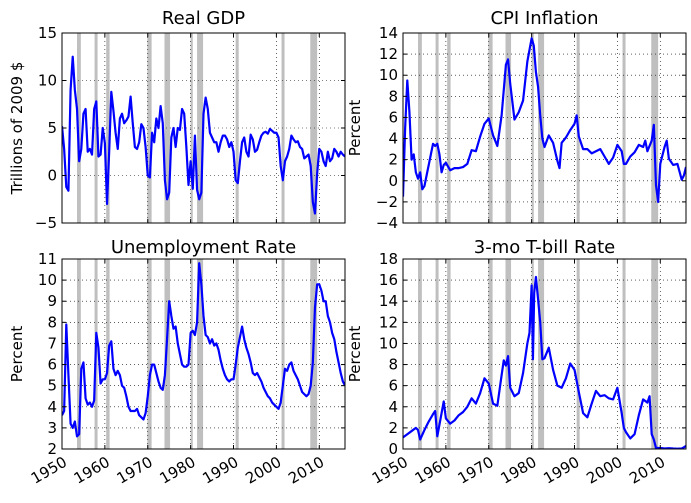 Image resolution: width=691 pixels, height=503 pixels. I want to click on y-tick-label: 3, so click(52, 428).